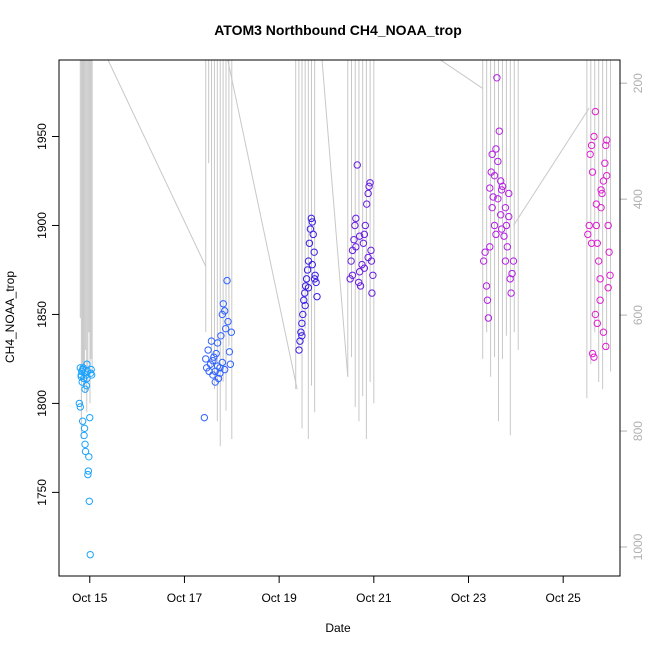 This screenshot has width=650, height=650. I want to click on y-tick-label-3: 1900, so click(42, 225).